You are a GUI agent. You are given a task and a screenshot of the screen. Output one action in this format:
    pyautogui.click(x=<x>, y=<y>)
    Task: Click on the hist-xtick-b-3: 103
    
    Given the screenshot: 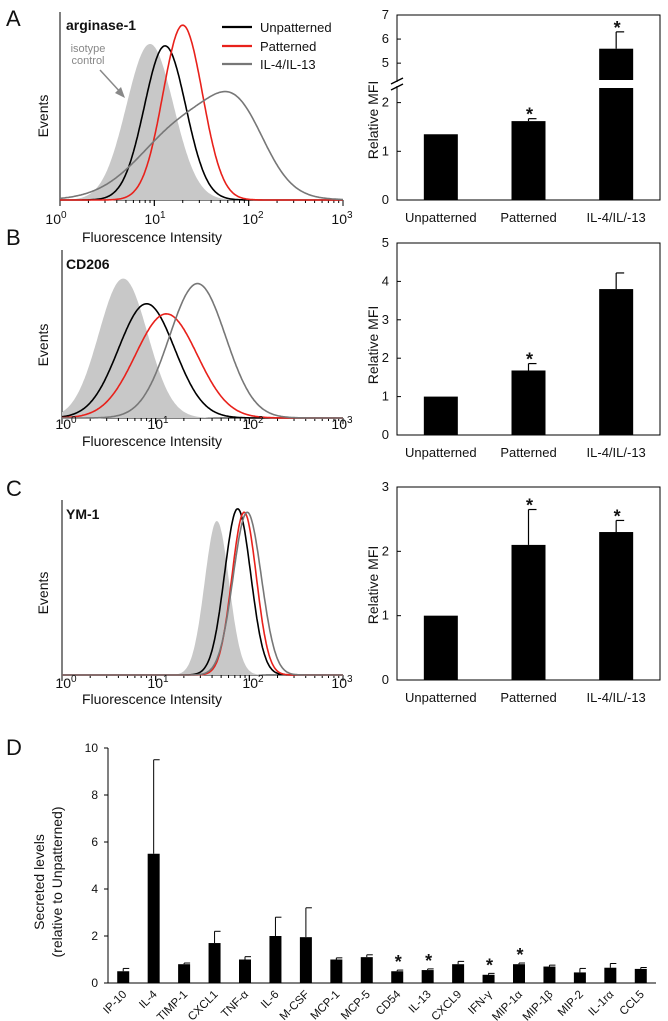 What is the action you would take?
    pyautogui.click(x=342, y=423)
    